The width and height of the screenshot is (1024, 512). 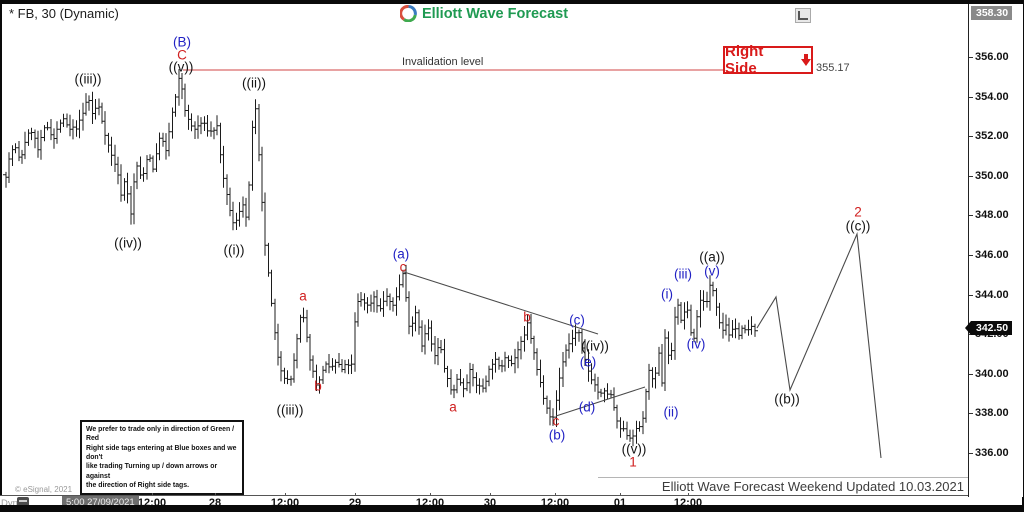 I want to click on wave-label: ((a)), so click(x=712, y=257).